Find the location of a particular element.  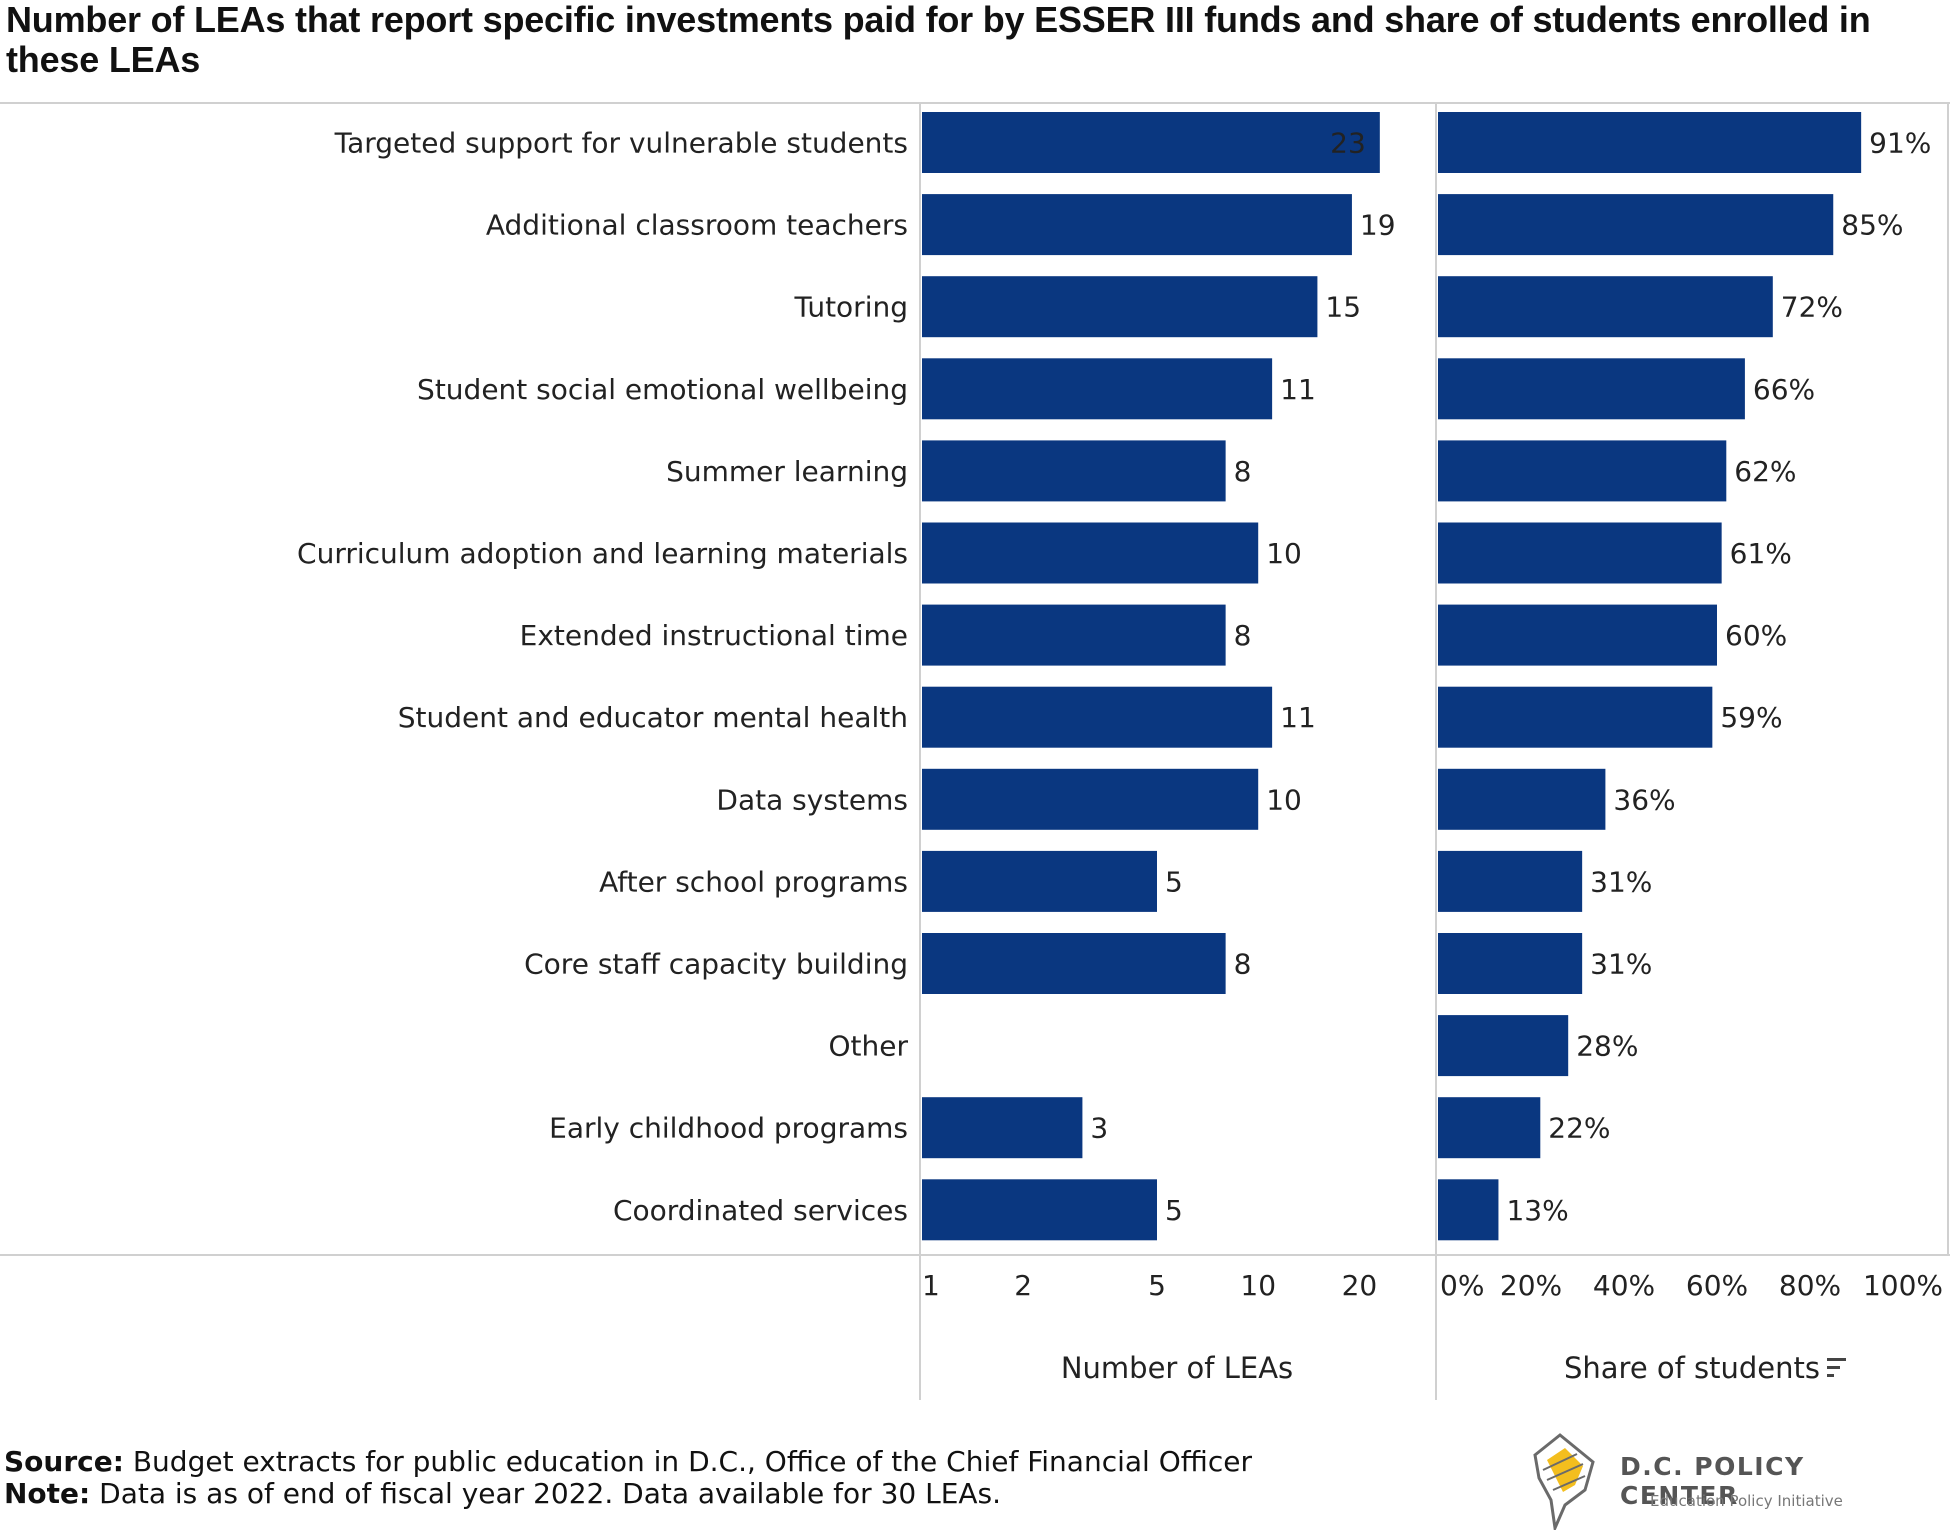

lea-axis-tick-label: 20 is located at coordinates (1360, 1285).